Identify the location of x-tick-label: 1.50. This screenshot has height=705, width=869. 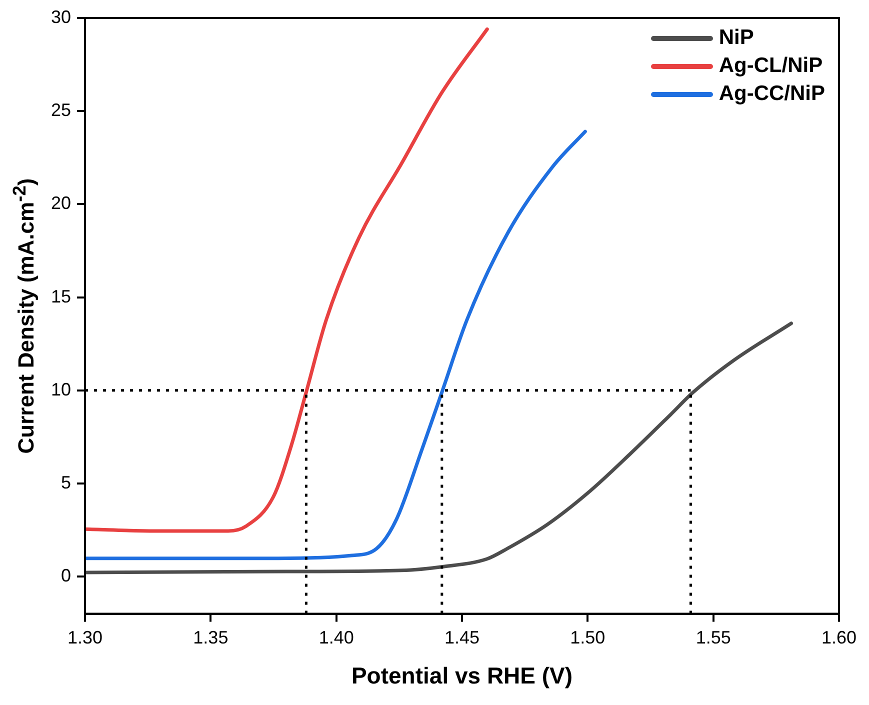
(588, 638).